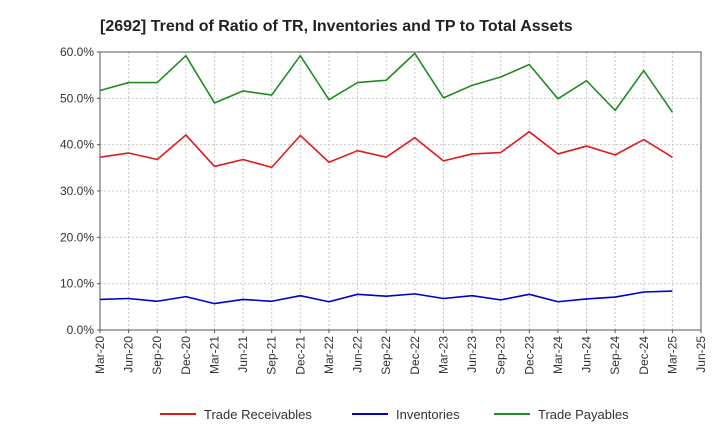  I want to click on x-tick-label: Mar-24, so click(558, 355).